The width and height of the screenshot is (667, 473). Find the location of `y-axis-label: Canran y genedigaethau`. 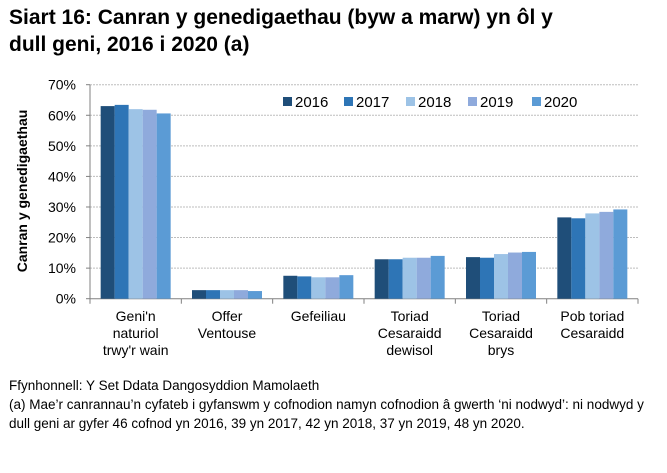

y-axis-label: Canran y genedigaethau is located at coordinates (22, 191).